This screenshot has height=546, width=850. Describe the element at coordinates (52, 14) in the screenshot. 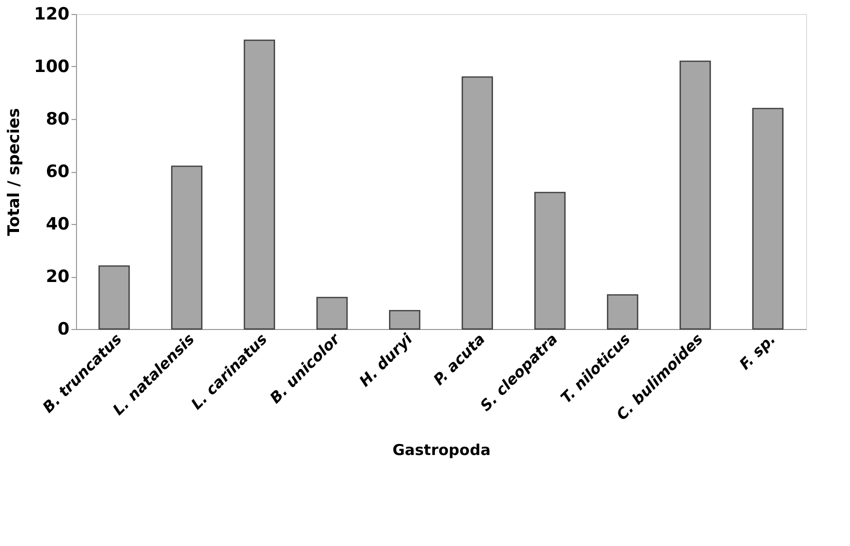

I see `y-tick-label: 120` at that location.